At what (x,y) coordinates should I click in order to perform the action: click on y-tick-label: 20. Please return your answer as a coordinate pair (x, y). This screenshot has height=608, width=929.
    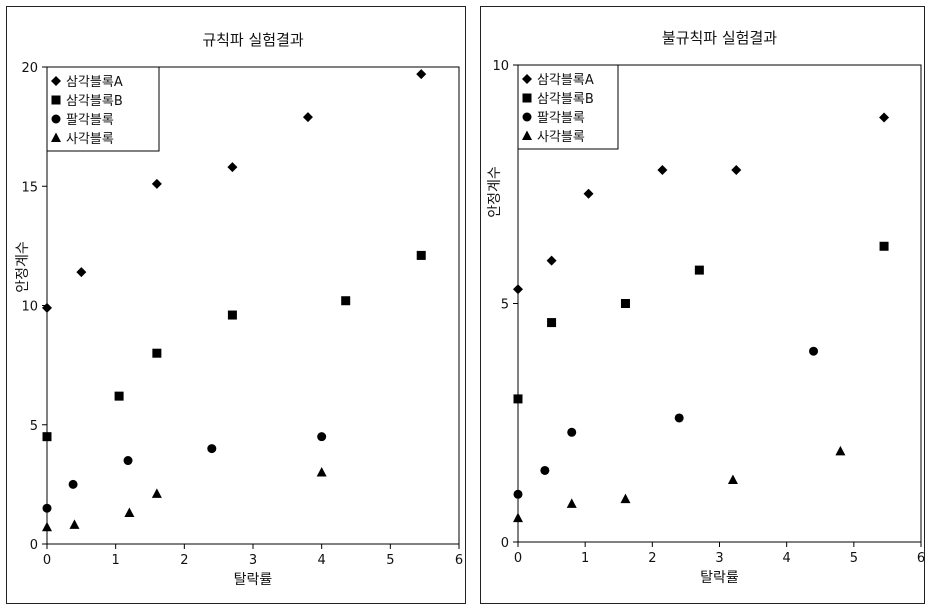
    Looking at the image, I should click on (29, 68).